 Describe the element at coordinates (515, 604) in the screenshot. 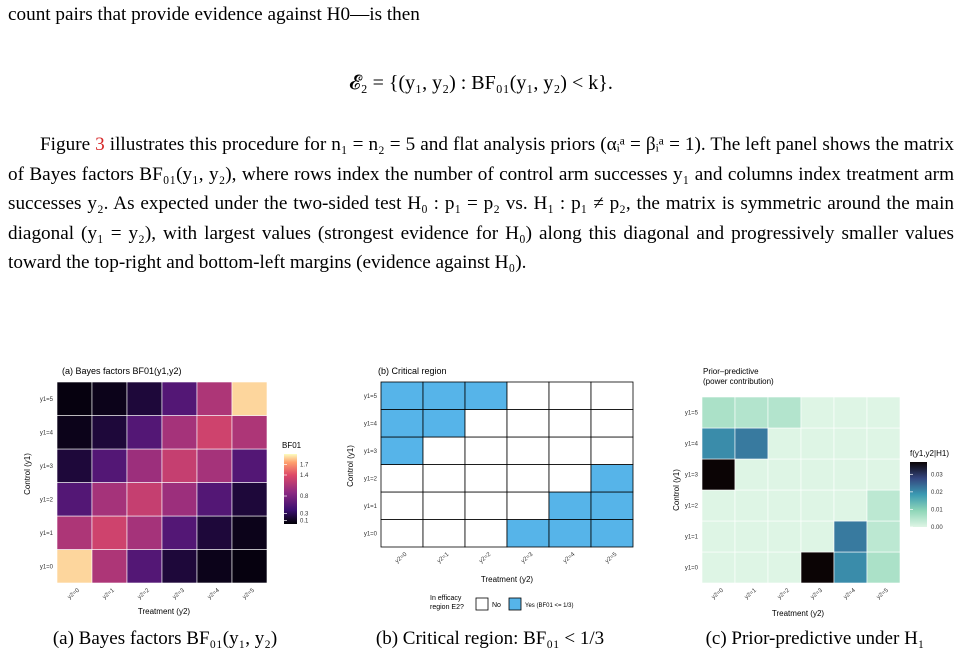

I see `panel-b-legend-yes-swatch` at that location.